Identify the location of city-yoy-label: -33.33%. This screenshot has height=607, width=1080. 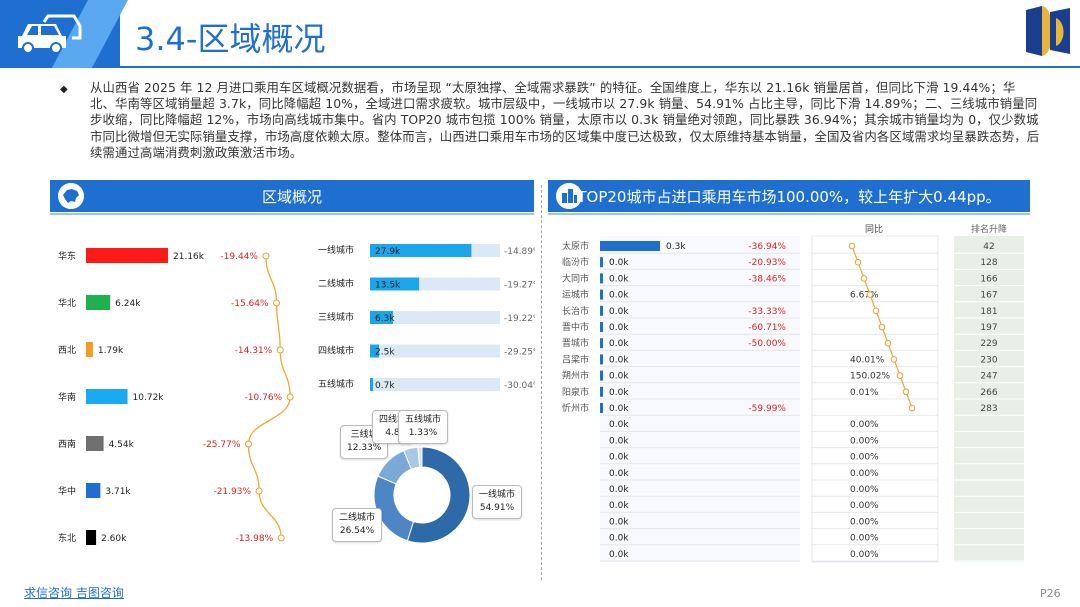
(767, 312).